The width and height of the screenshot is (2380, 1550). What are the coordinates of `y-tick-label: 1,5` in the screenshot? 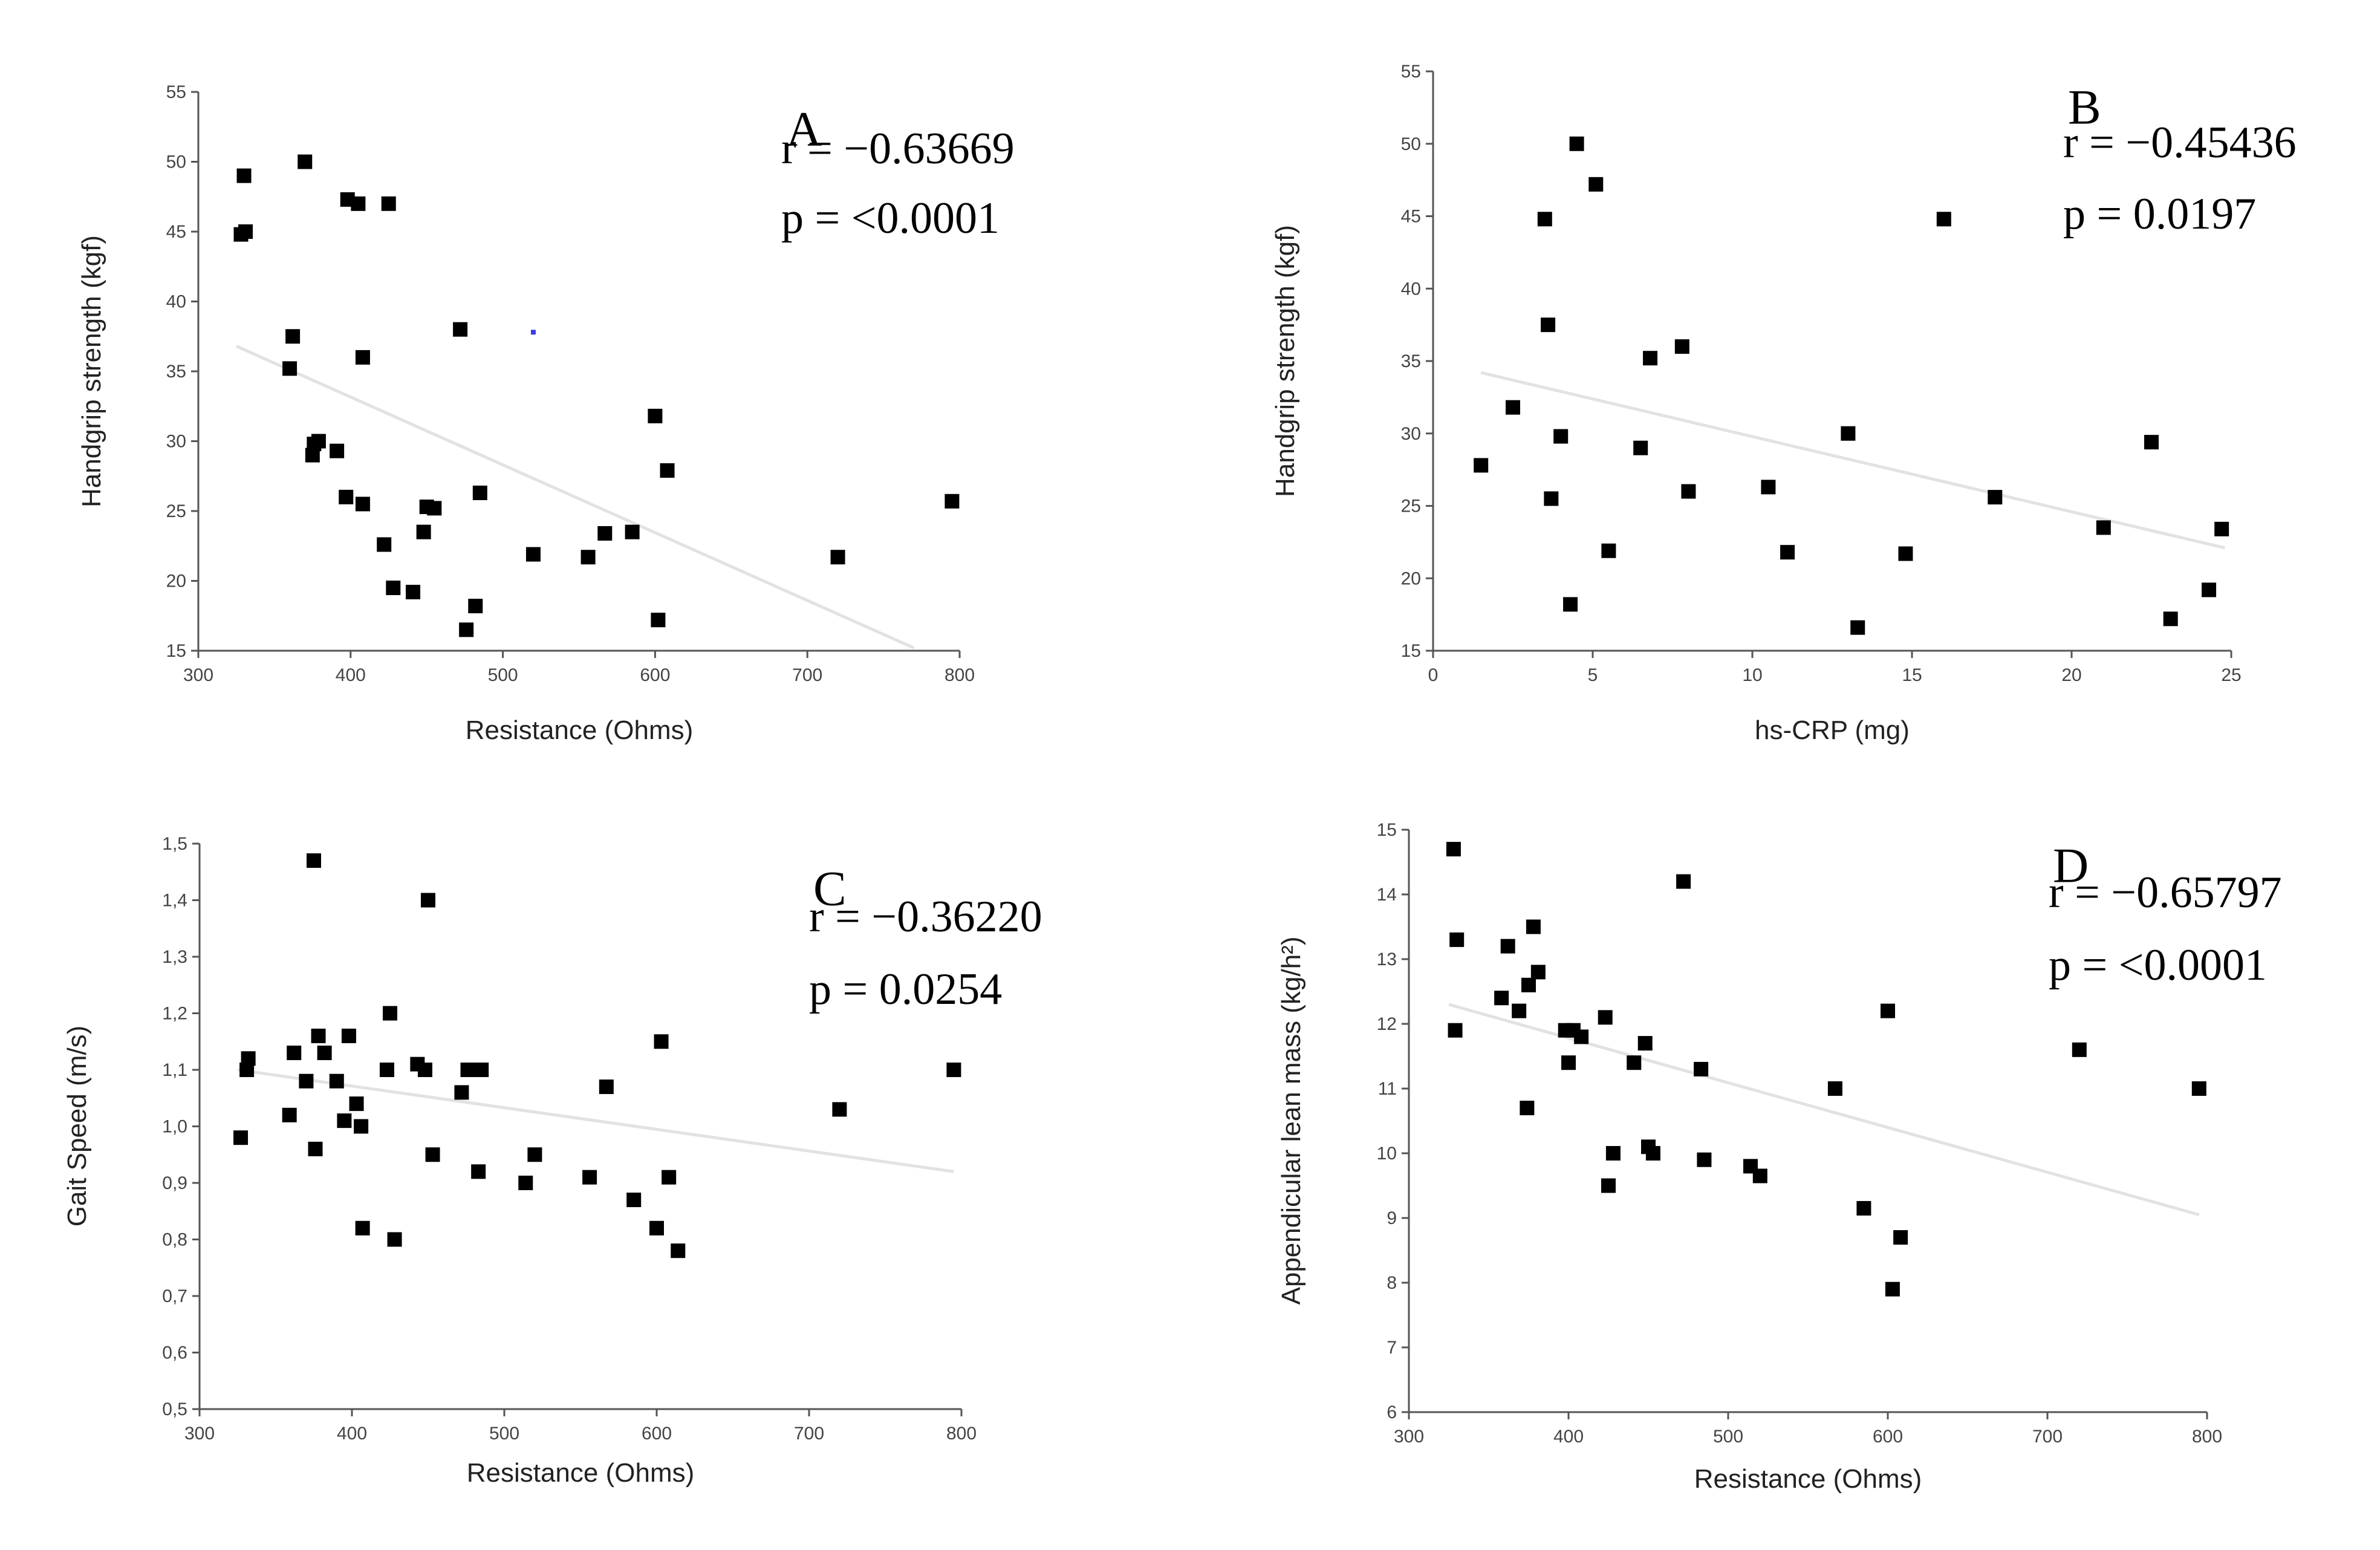 It's located at (174, 844).